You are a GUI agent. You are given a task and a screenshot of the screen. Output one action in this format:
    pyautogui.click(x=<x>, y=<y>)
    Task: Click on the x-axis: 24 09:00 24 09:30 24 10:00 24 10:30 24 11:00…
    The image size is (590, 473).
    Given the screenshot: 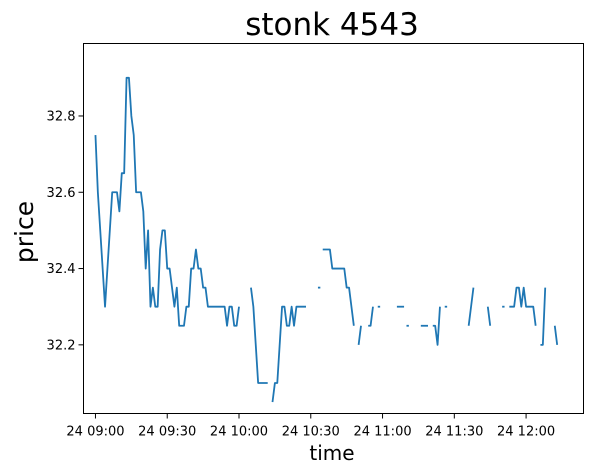 What is the action you would take?
    pyautogui.click(x=310, y=426)
    